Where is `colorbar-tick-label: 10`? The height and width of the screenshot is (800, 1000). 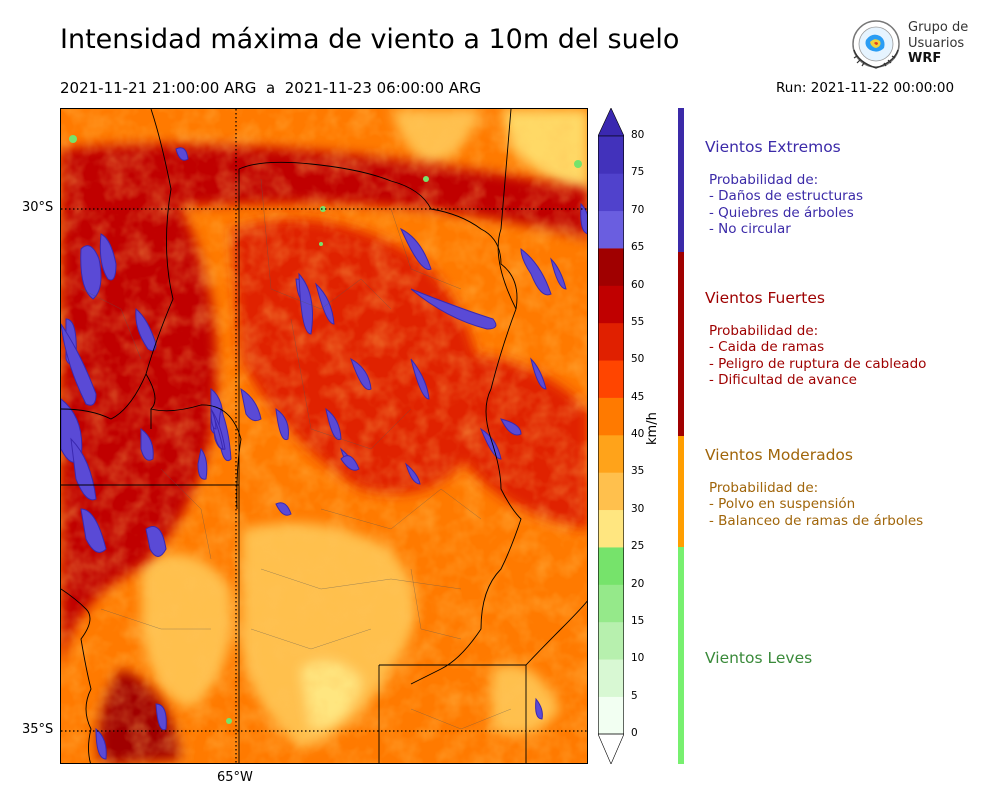
colorbar-tick-label: 10 is located at coordinates (638, 658).